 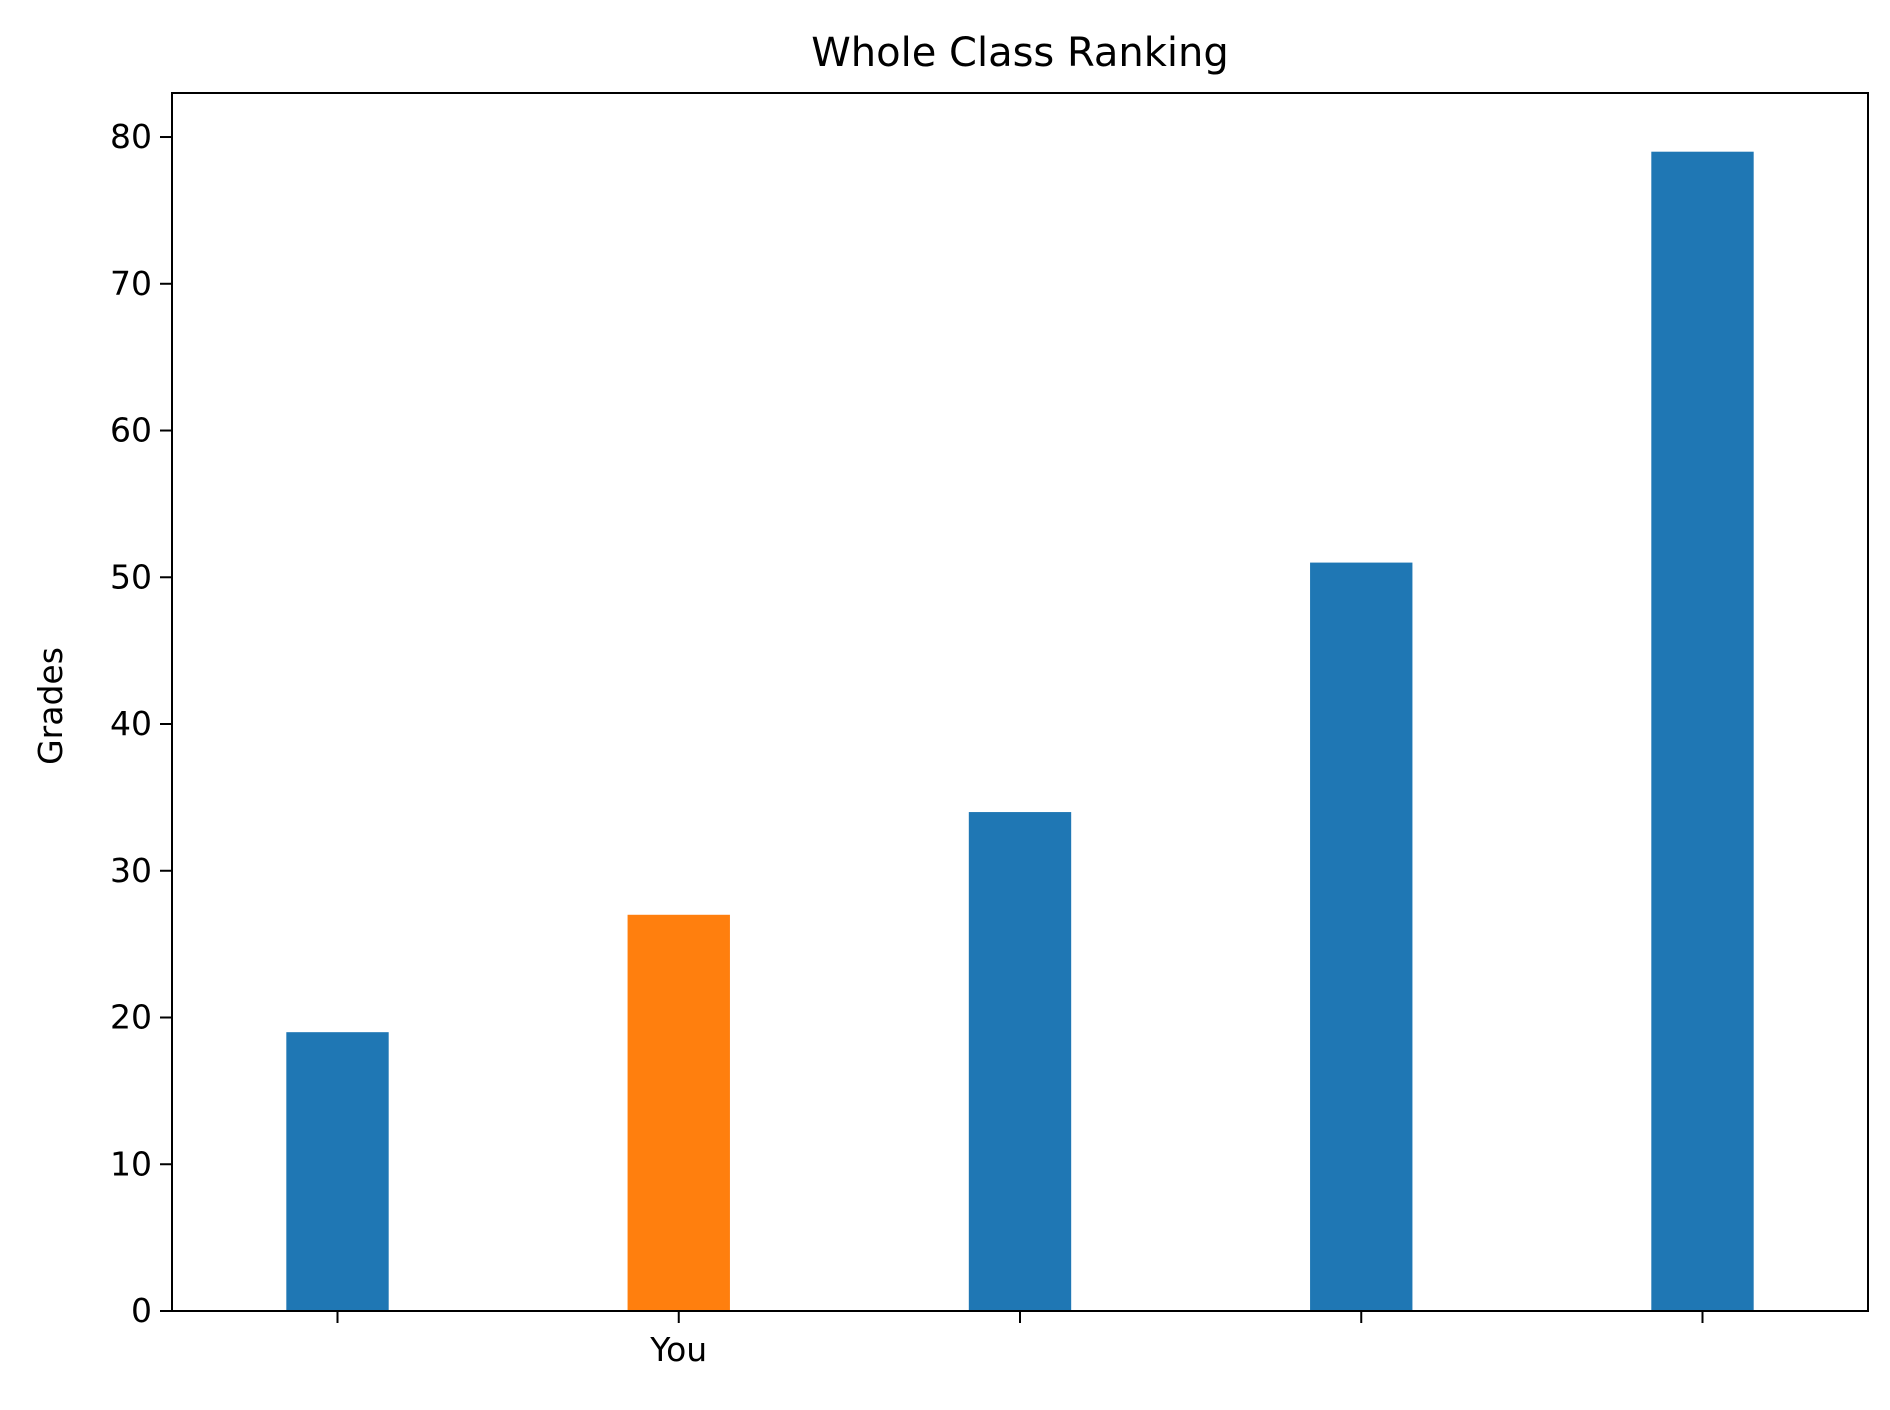 I want to click on y-tick-label: 40, so click(x=131, y=723).